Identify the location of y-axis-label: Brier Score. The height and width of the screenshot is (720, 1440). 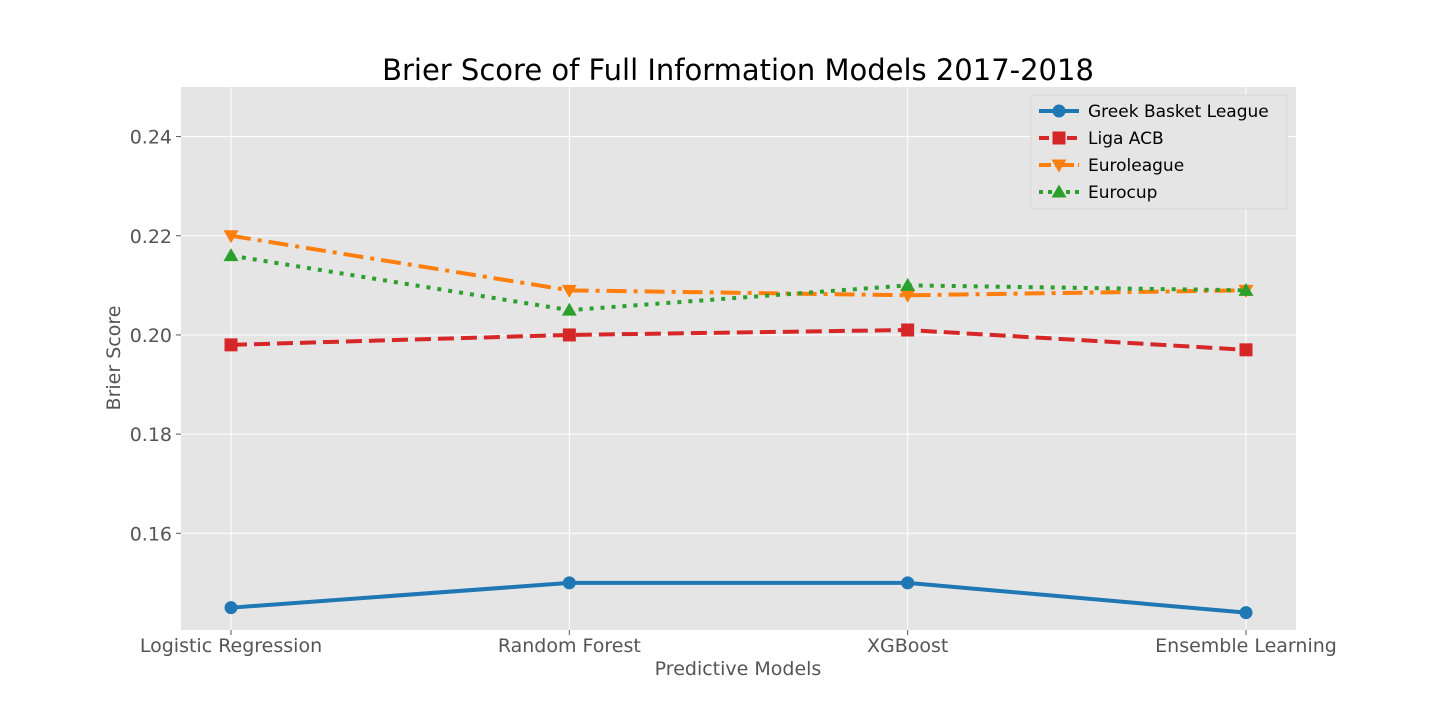
(114, 358).